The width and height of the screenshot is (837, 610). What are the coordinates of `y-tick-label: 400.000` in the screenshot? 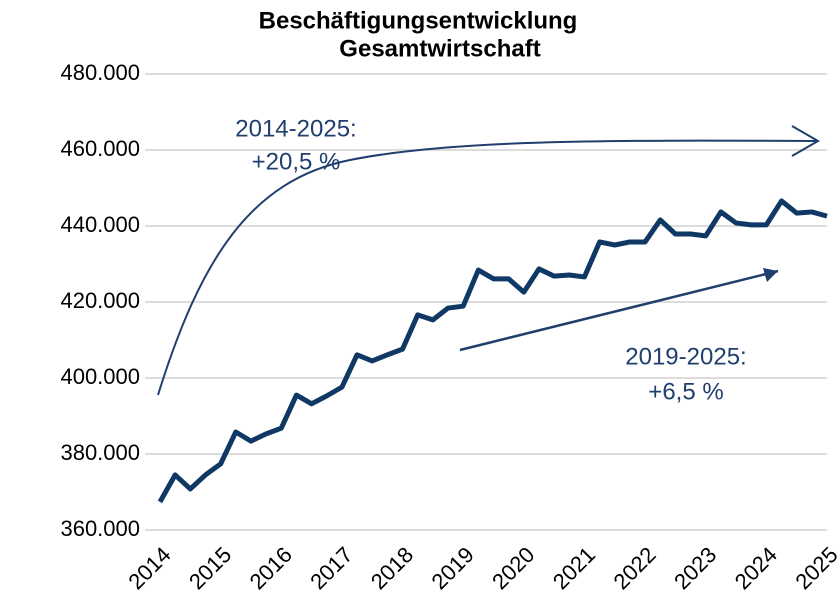 It's located at (100, 376).